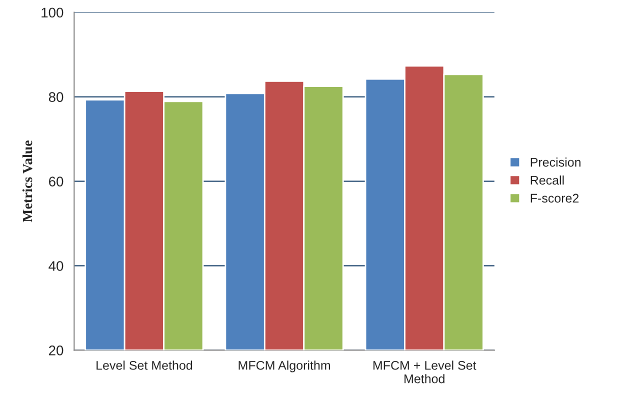  Describe the element at coordinates (555, 162) in the screenshot. I see `legend-label: Precision` at that location.